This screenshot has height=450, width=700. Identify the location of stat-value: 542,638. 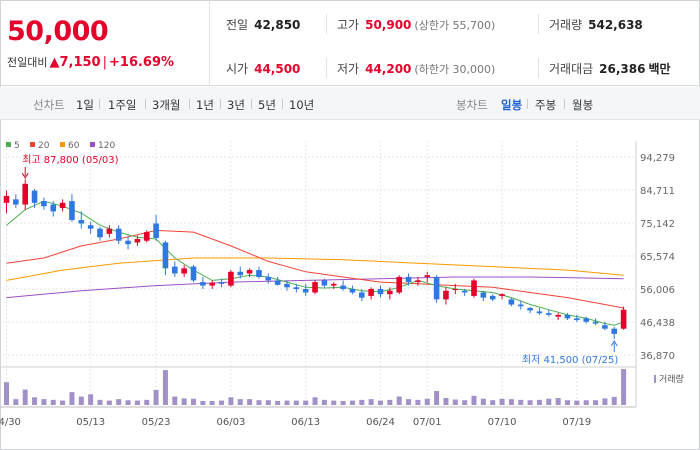
(615, 25).